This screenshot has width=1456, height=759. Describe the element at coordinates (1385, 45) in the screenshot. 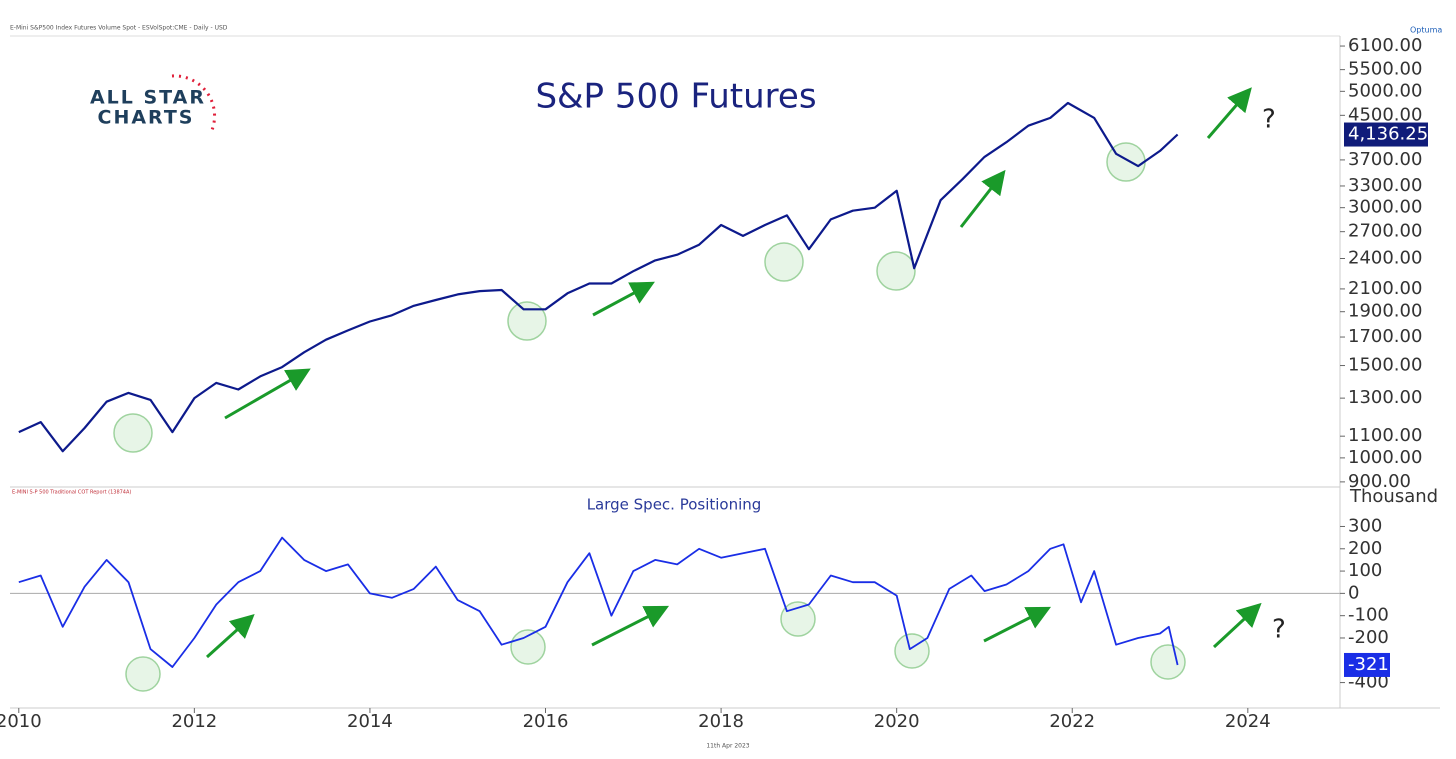

I see `y-tick-label: 6100.00` at that location.